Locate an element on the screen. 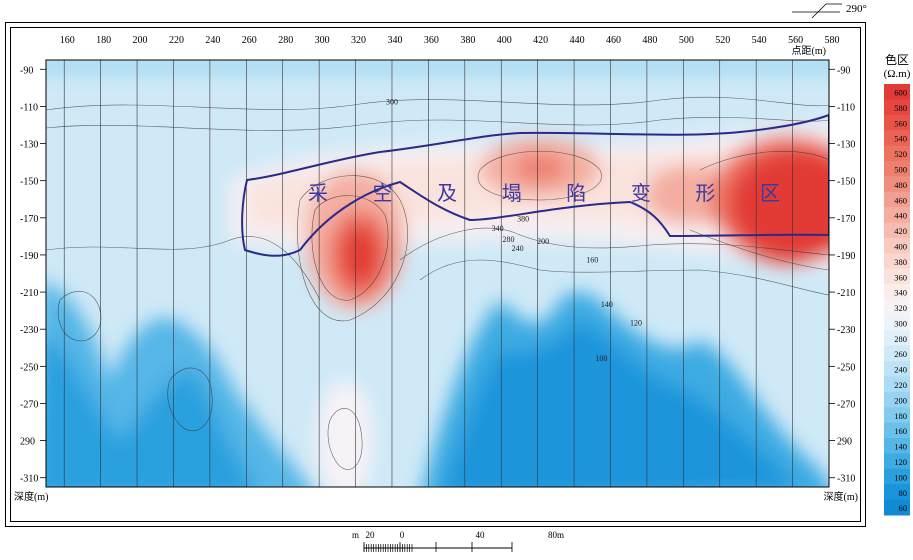 The image size is (913, 560). contour-value-label: 340 is located at coordinates (498, 228).